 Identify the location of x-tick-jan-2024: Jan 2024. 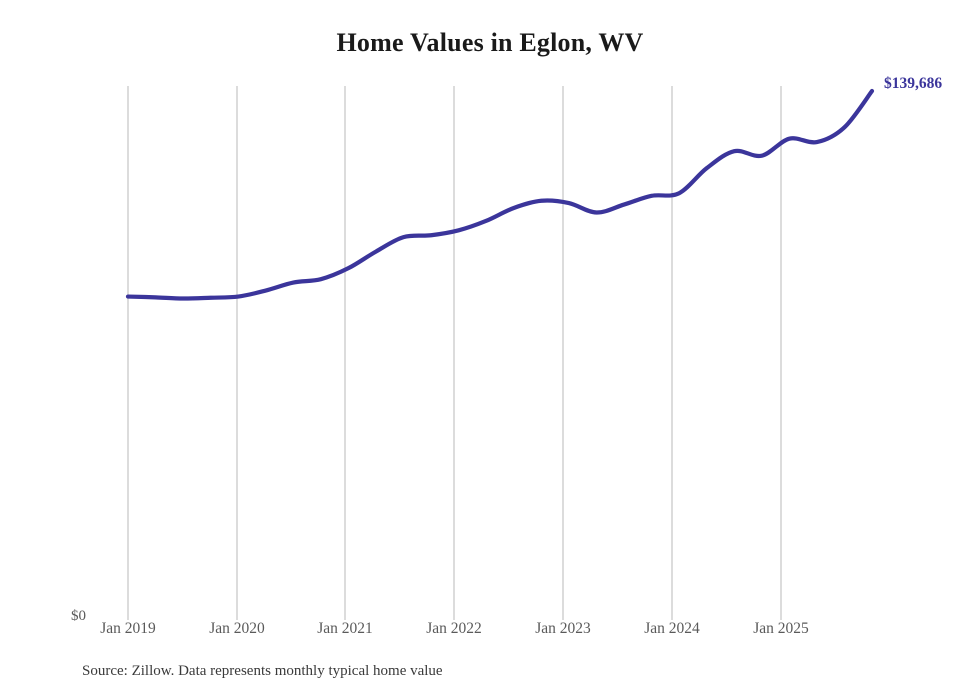
(672, 628).